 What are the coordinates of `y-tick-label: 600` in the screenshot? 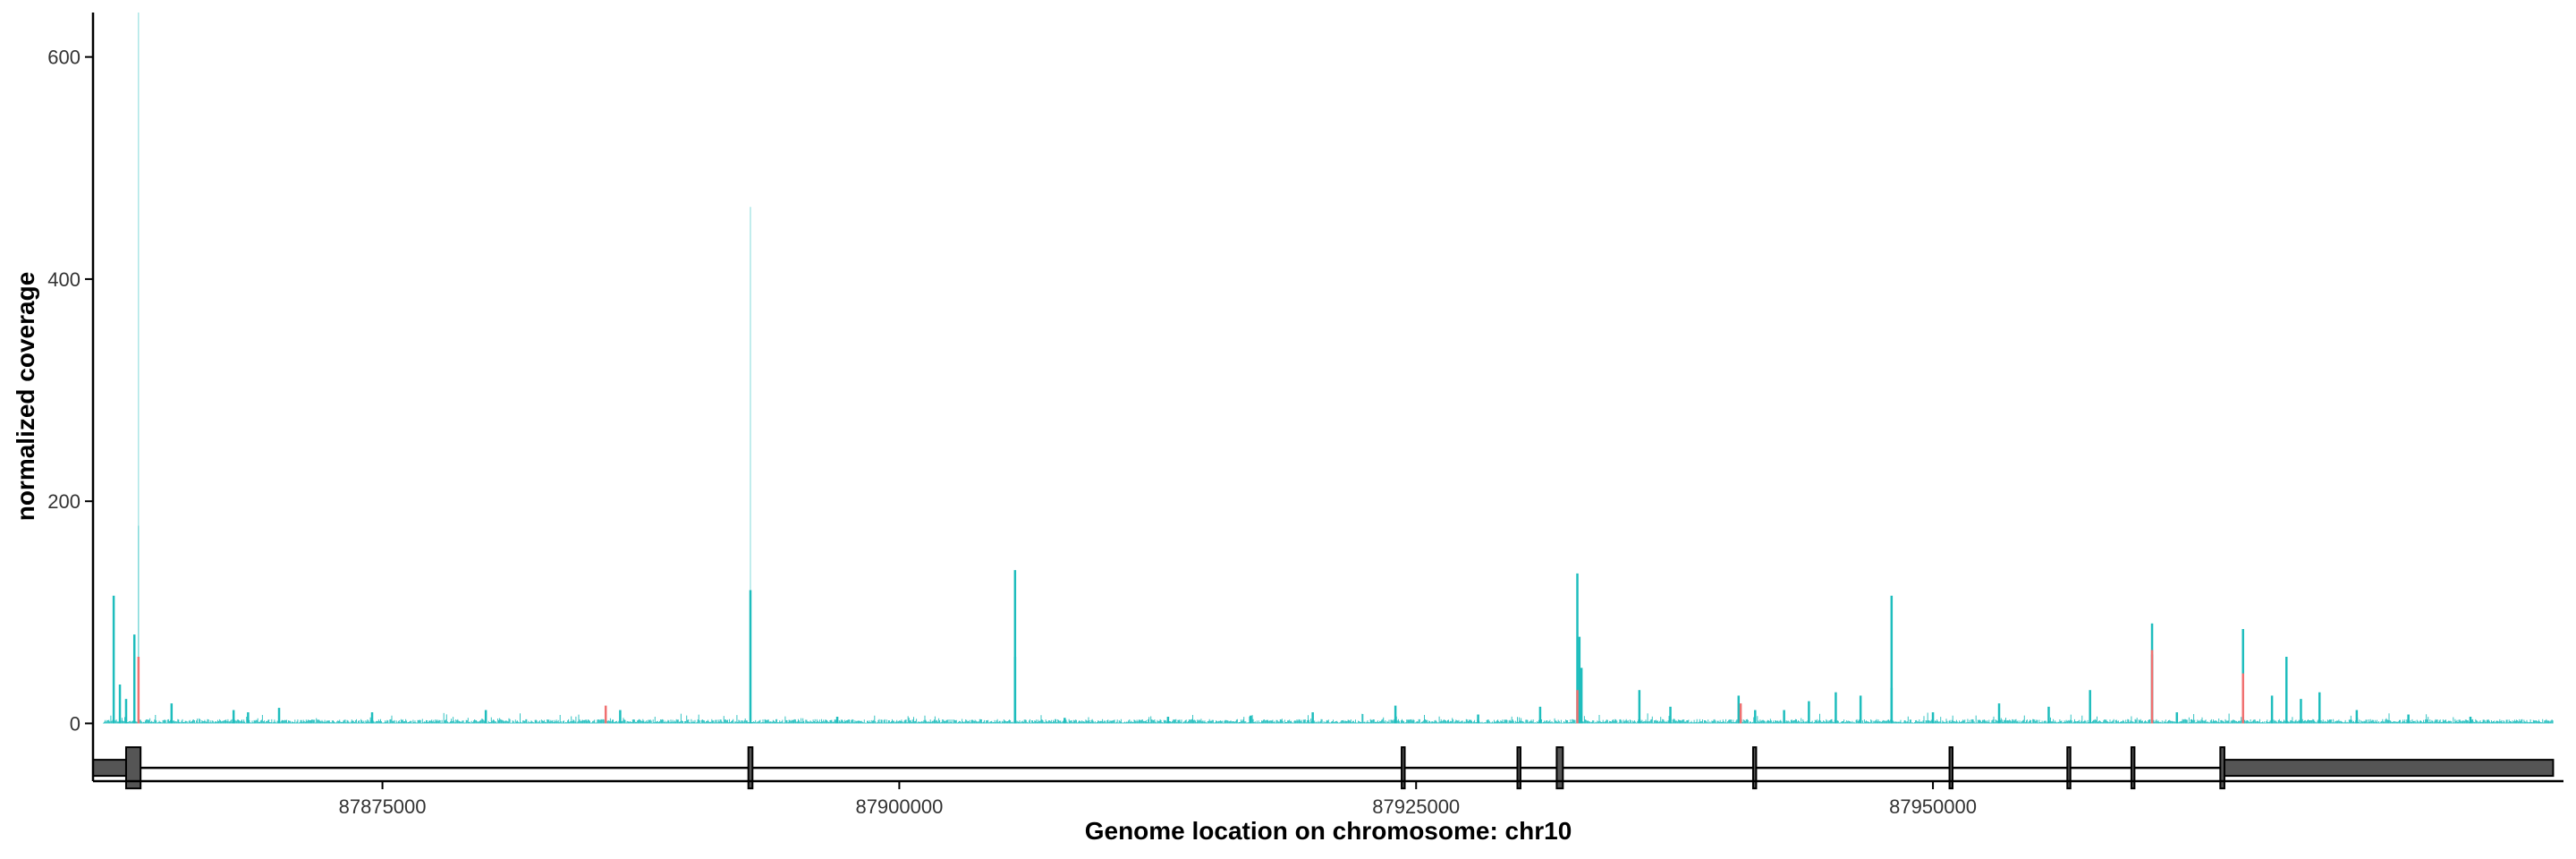 It's located at (63, 58).